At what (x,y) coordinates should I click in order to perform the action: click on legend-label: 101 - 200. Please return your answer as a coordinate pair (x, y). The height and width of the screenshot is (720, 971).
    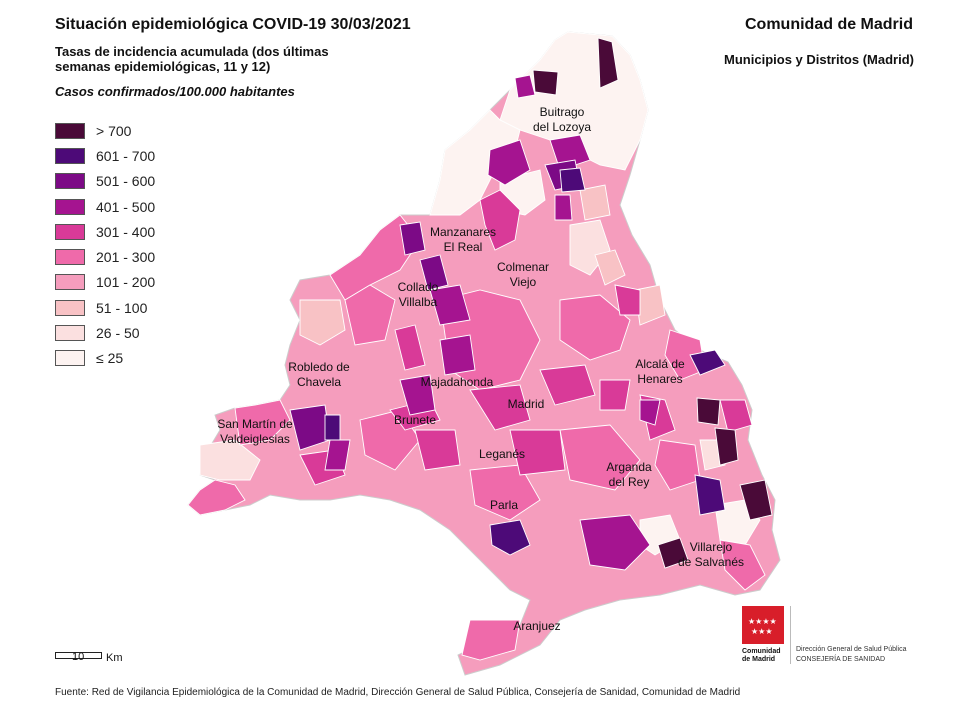
    Looking at the image, I should click on (126, 282).